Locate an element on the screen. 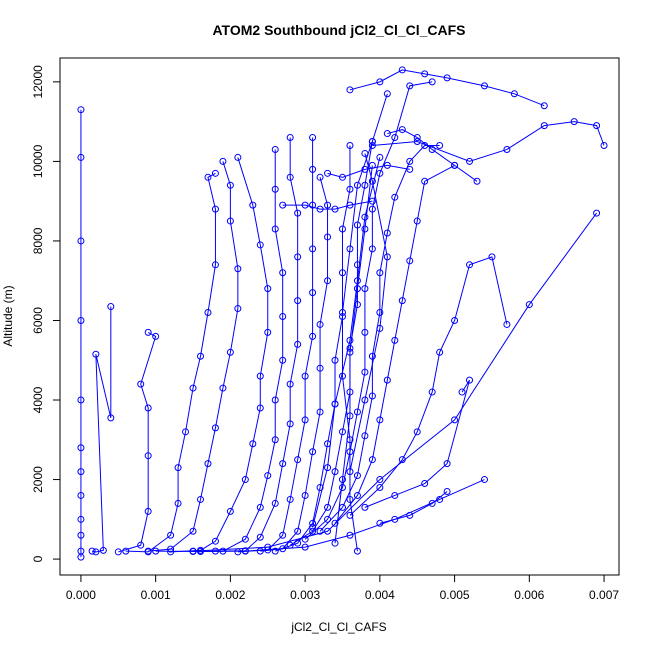  y-tick-label: 0 is located at coordinates (38, 558).